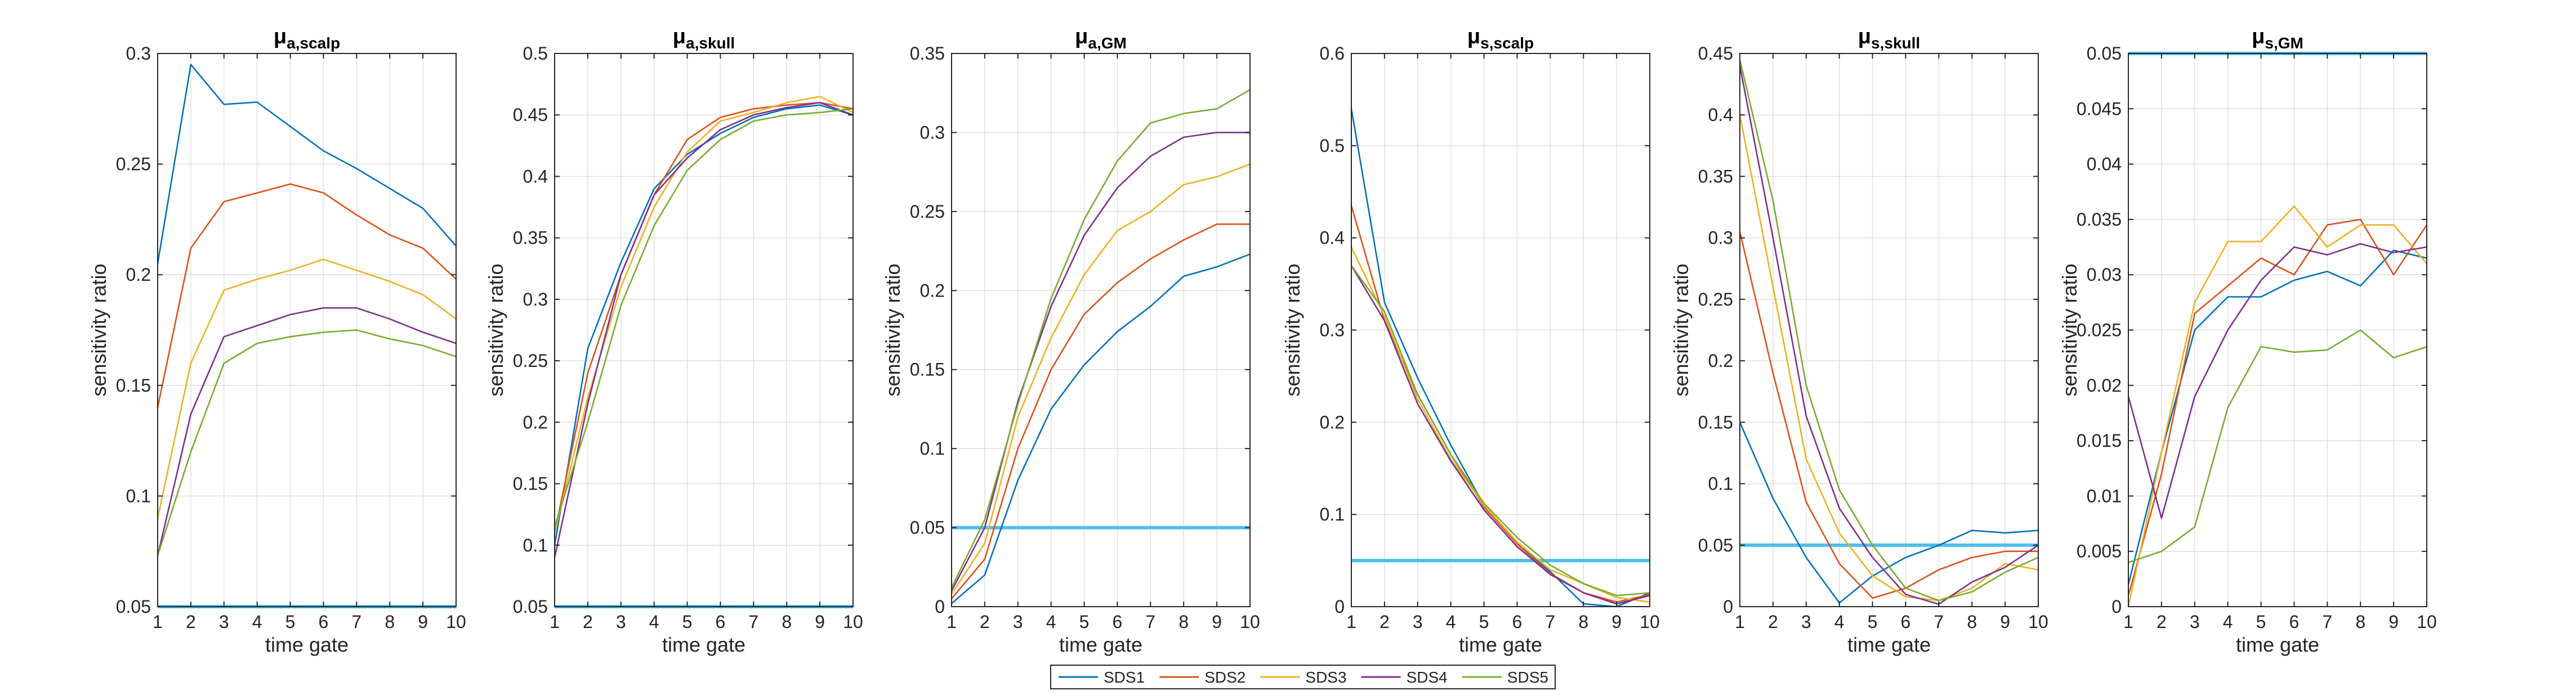 Image resolution: width=2576 pixels, height=695 pixels. Describe the element at coordinates (2104, 496) in the screenshot. I see `y-tick-label: 0.01` at that location.